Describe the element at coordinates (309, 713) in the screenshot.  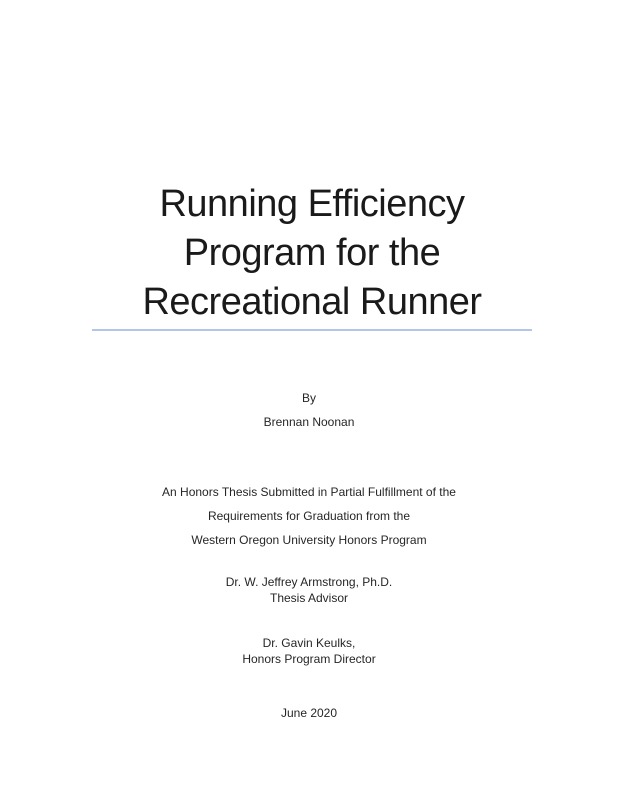
I see `publication-date: June 2020` at that location.